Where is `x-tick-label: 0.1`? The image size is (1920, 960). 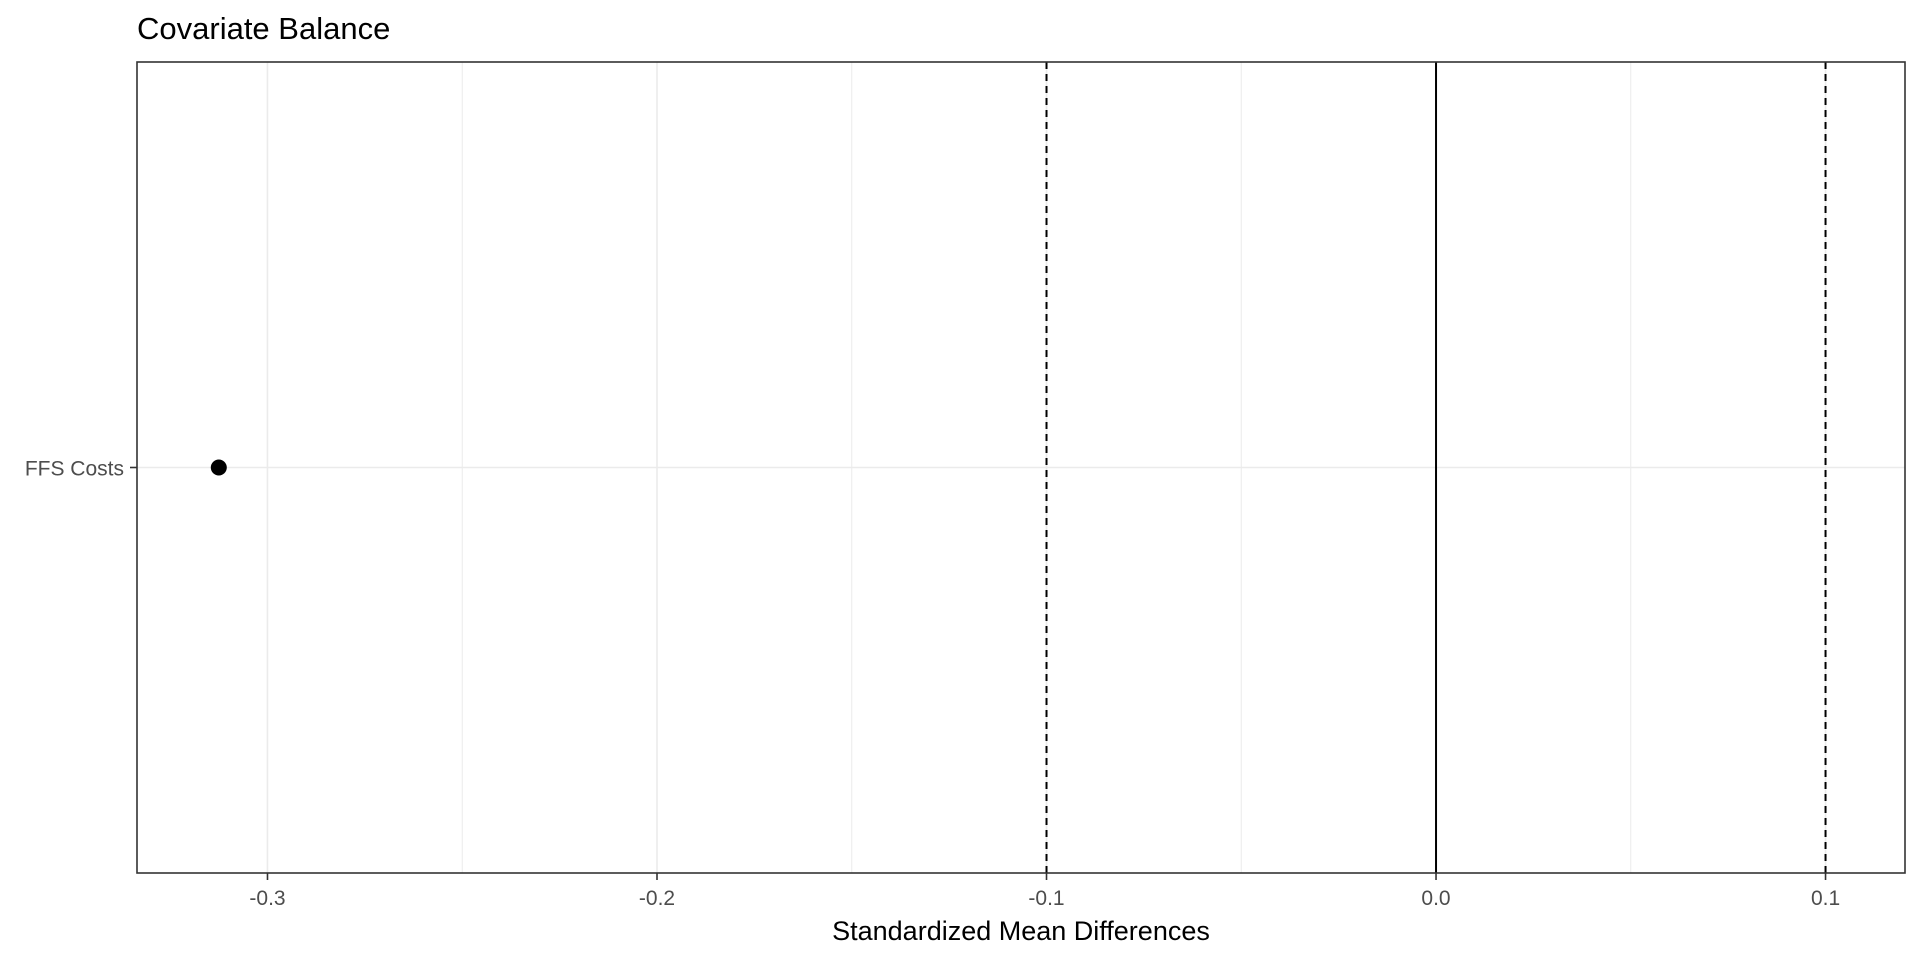
x-tick-label: 0.1 is located at coordinates (1825, 898).